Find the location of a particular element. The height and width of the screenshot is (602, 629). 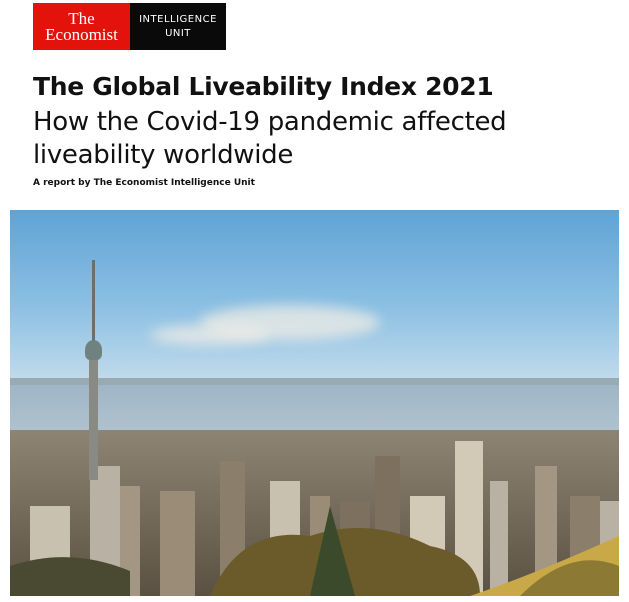

logo-line2: Economist is located at coordinates (81, 34).